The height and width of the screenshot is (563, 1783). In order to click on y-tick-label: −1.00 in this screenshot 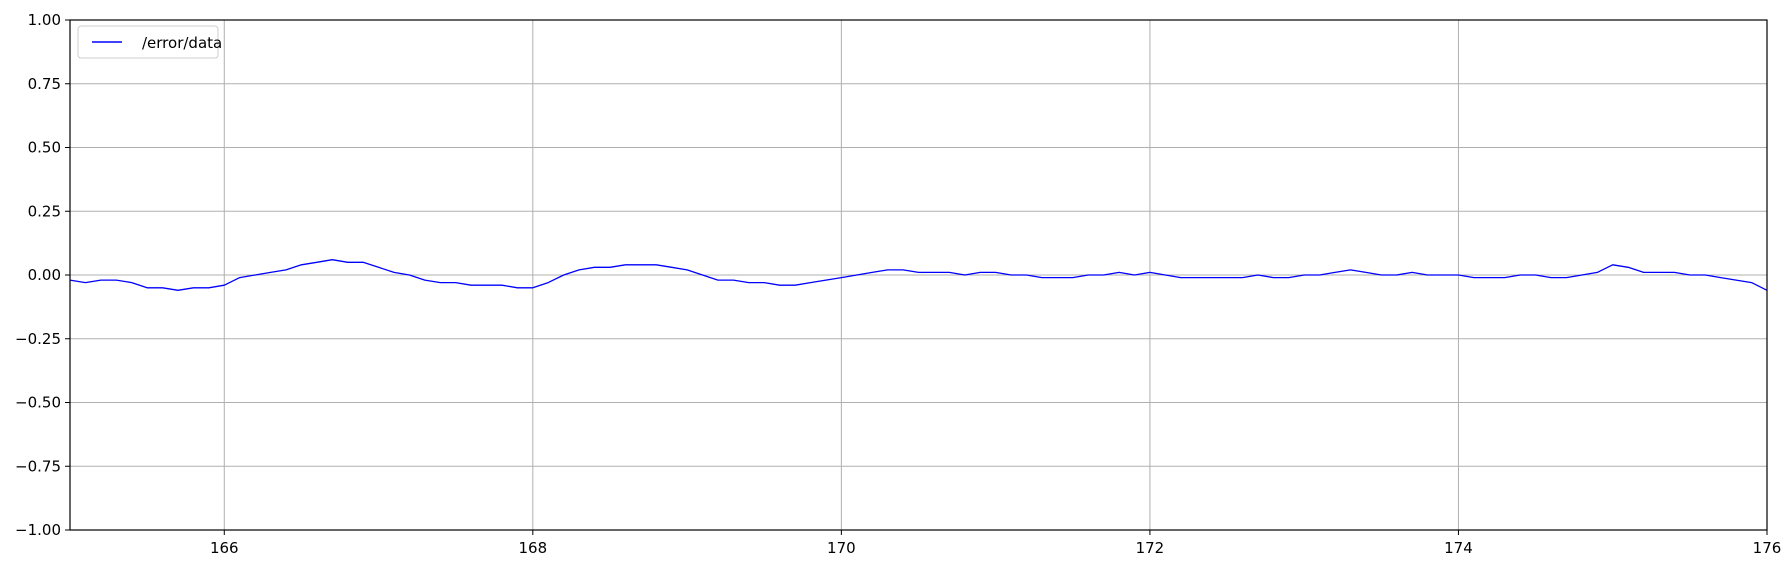, I will do `click(38, 530)`.